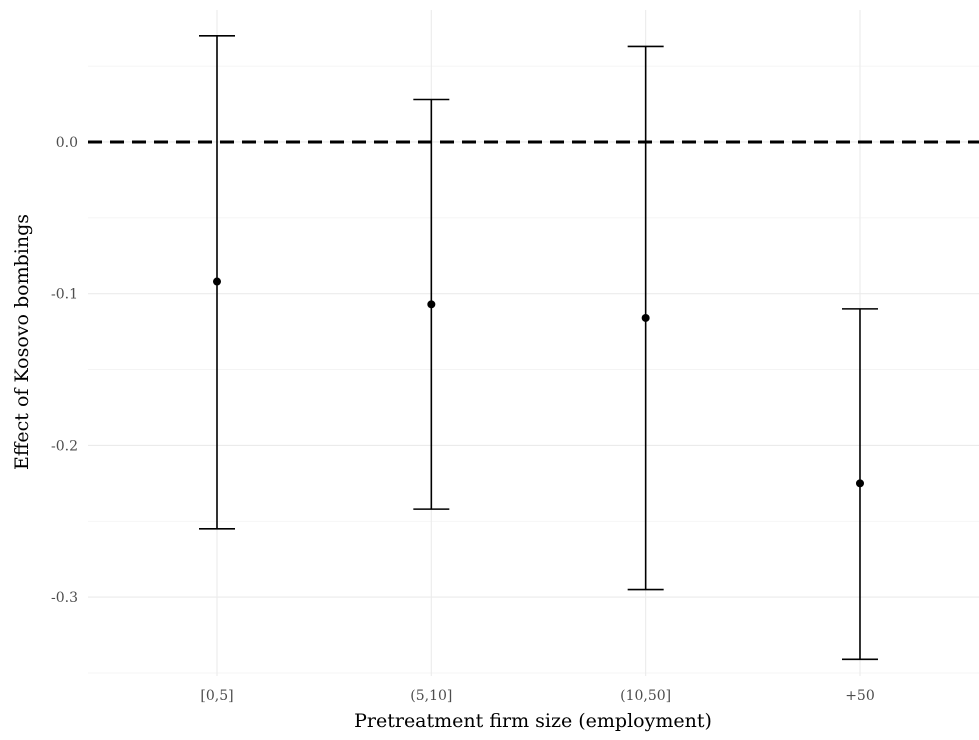 The image size is (979, 740). I want to click on y-tick-label: -0.3, so click(64, 598).